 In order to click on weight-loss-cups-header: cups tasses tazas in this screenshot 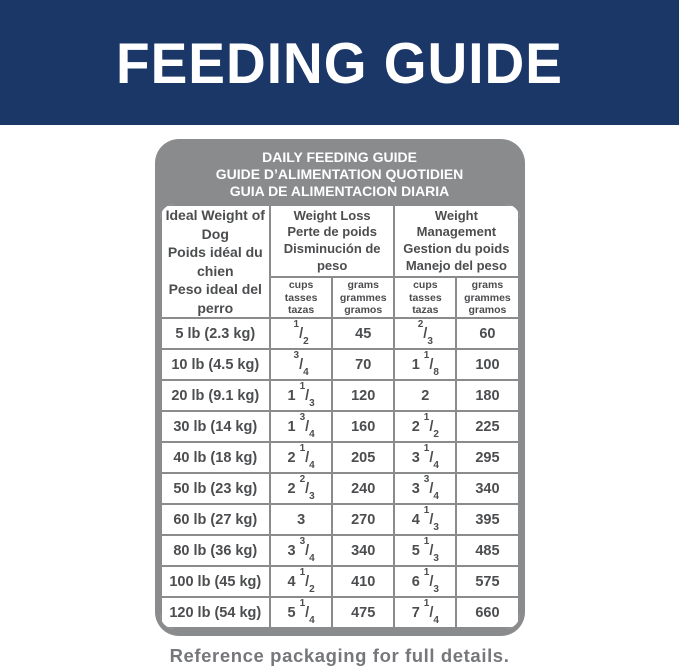, I will do `click(301, 298)`.